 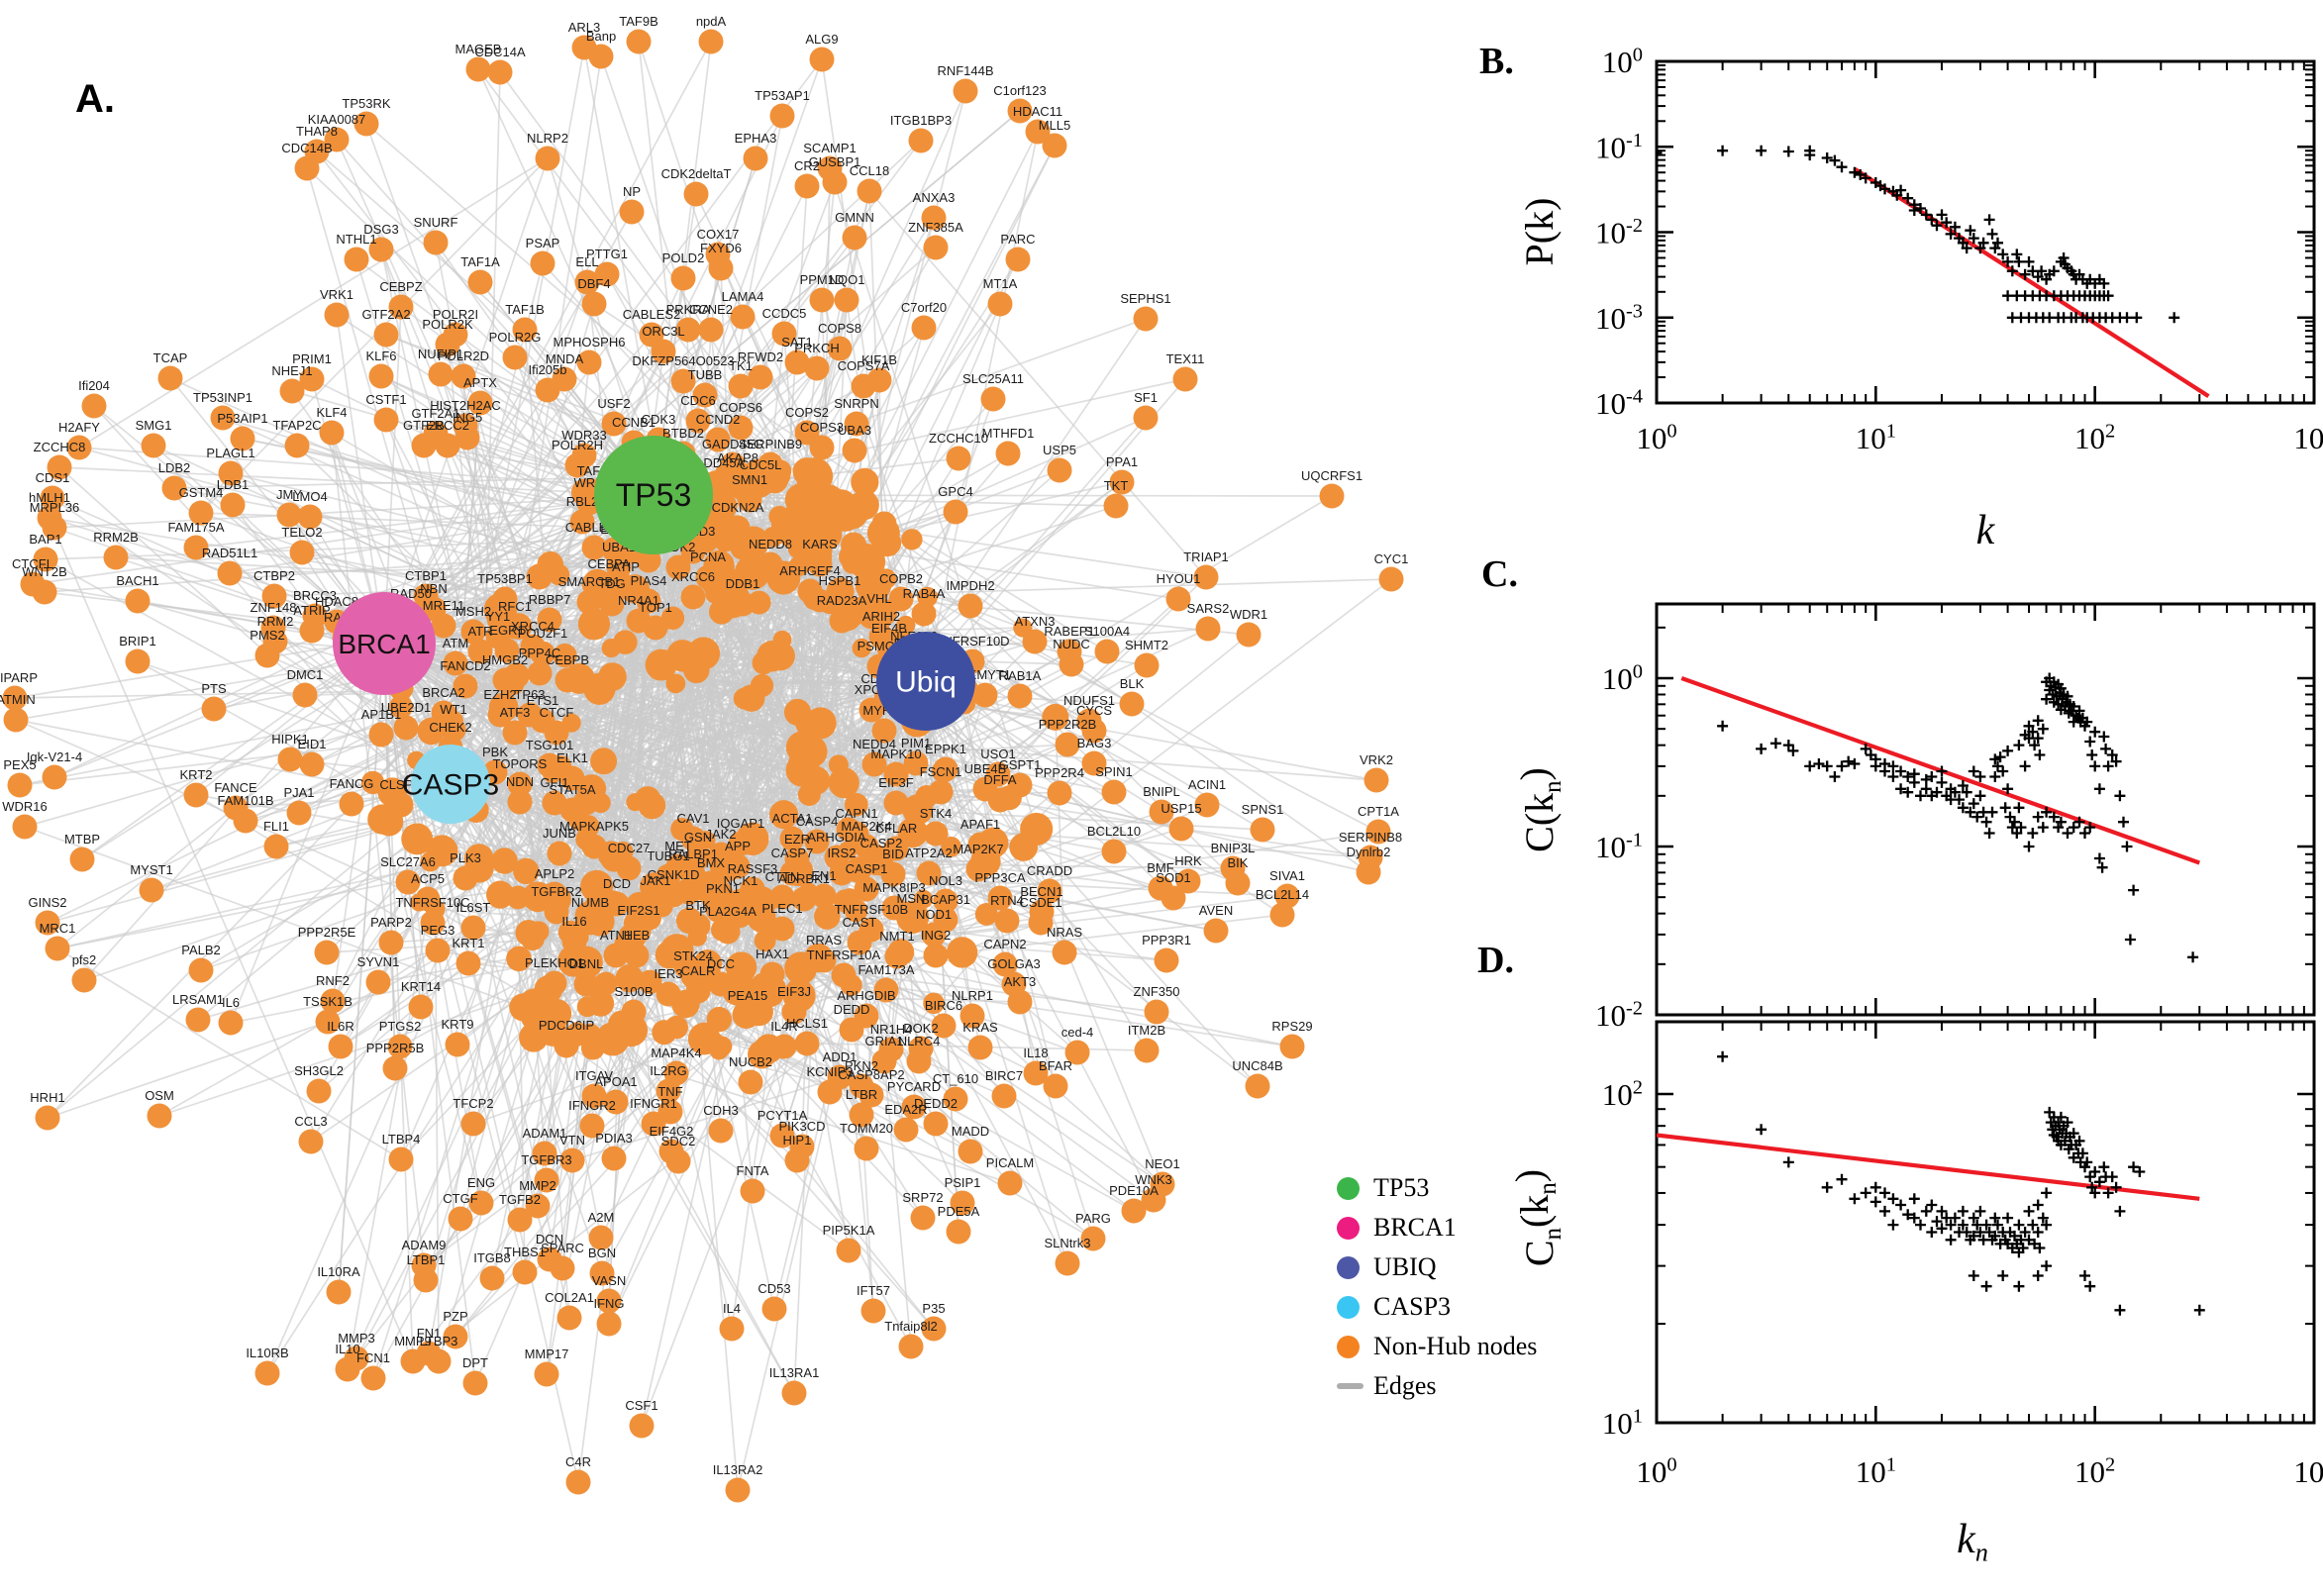 I want to click on svg-text: SPNS1, so click(x=1263, y=809).